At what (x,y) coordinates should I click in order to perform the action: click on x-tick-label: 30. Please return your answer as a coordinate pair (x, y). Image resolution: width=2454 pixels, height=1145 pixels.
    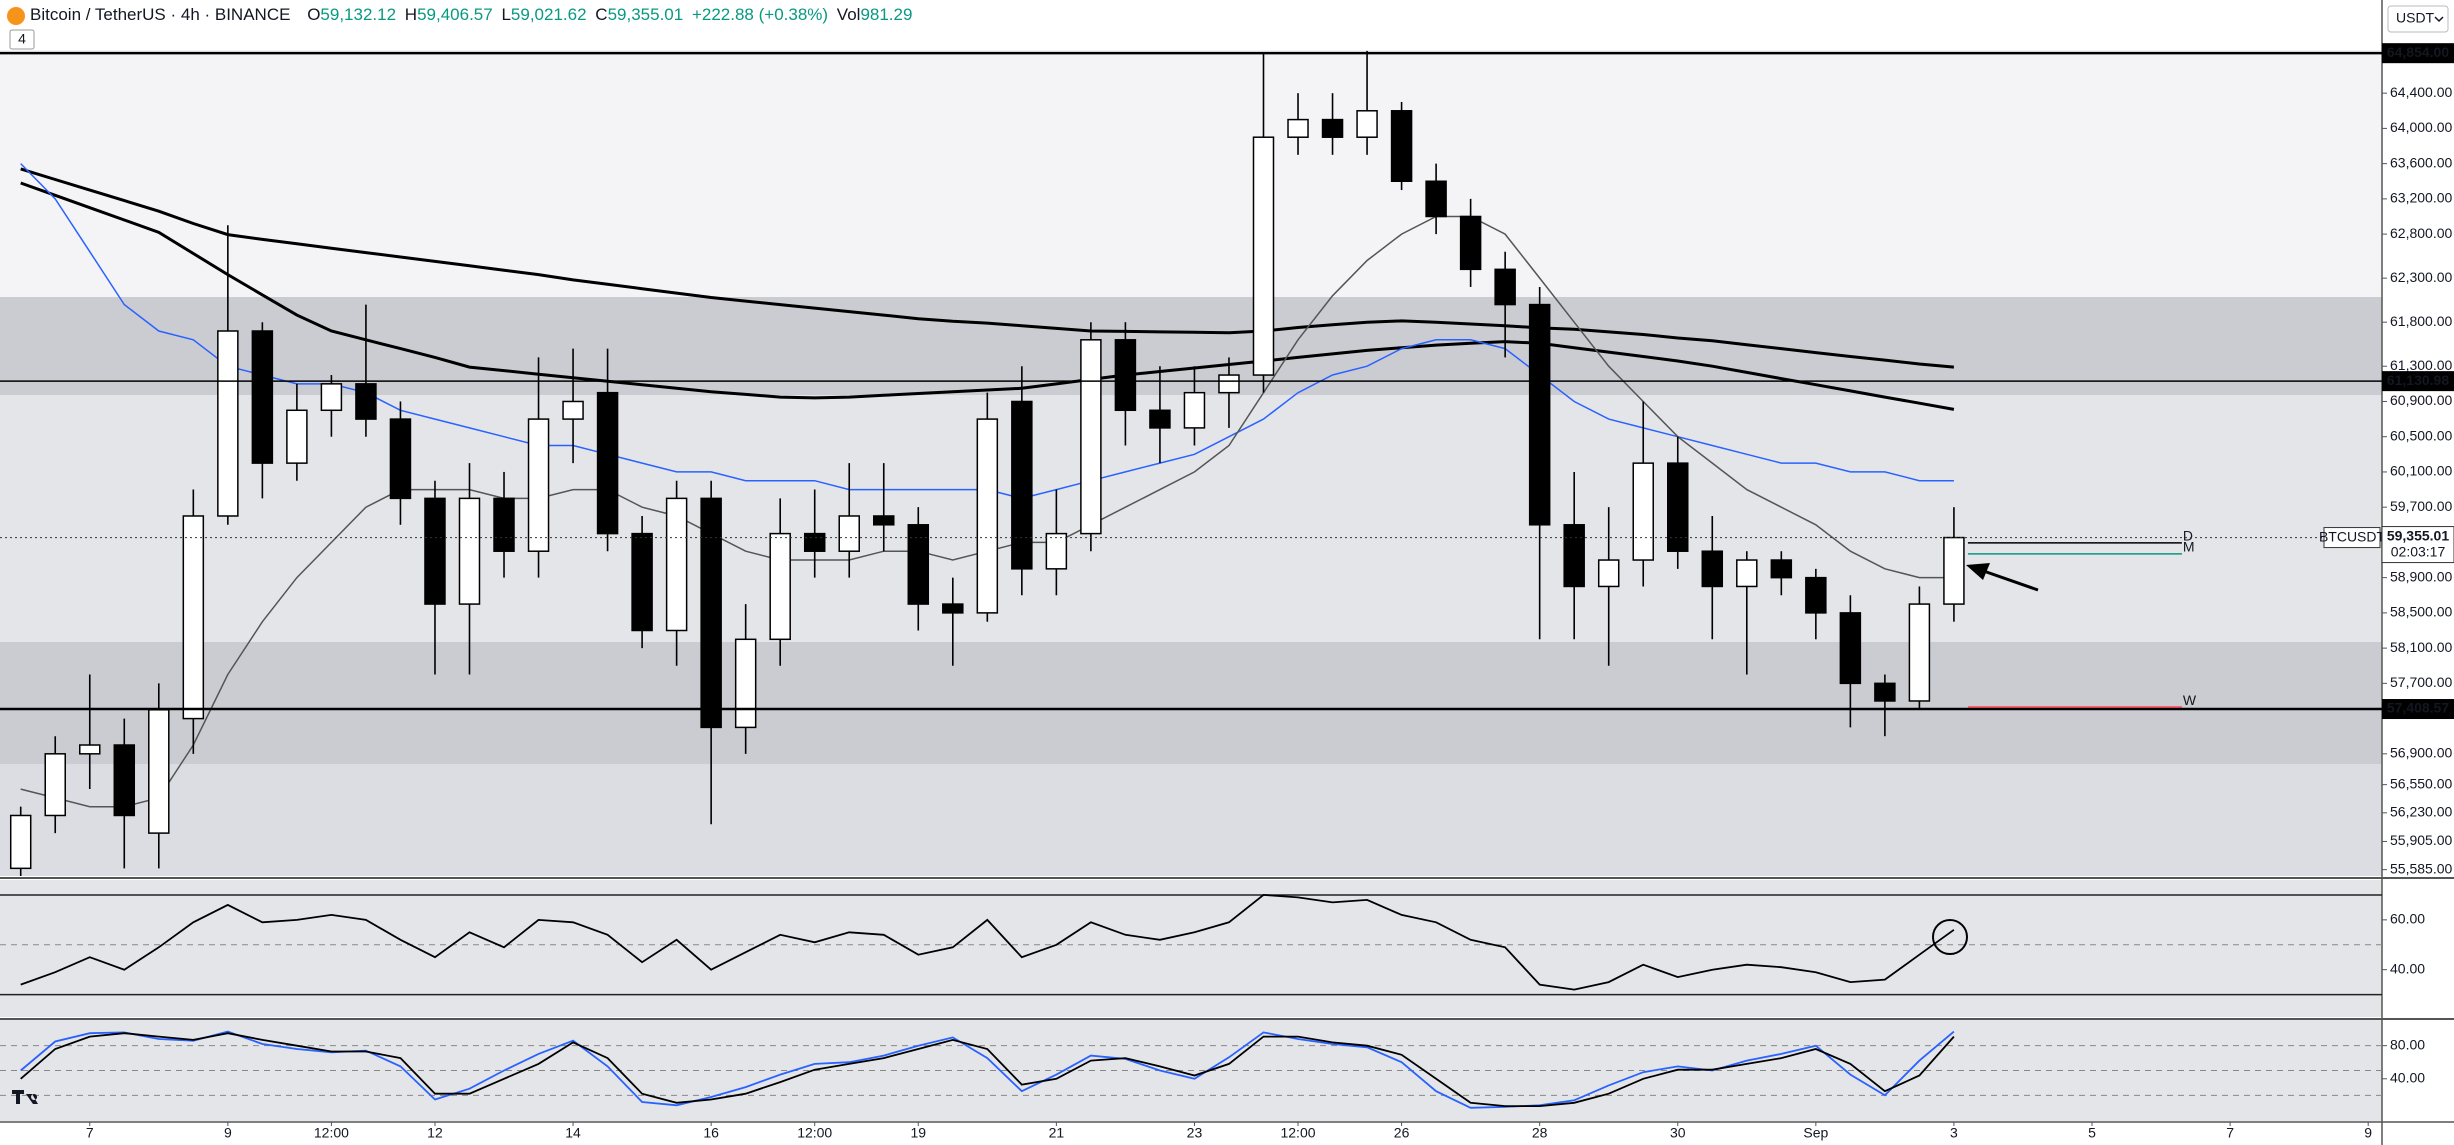
    Looking at the image, I should click on (1678, 1133).